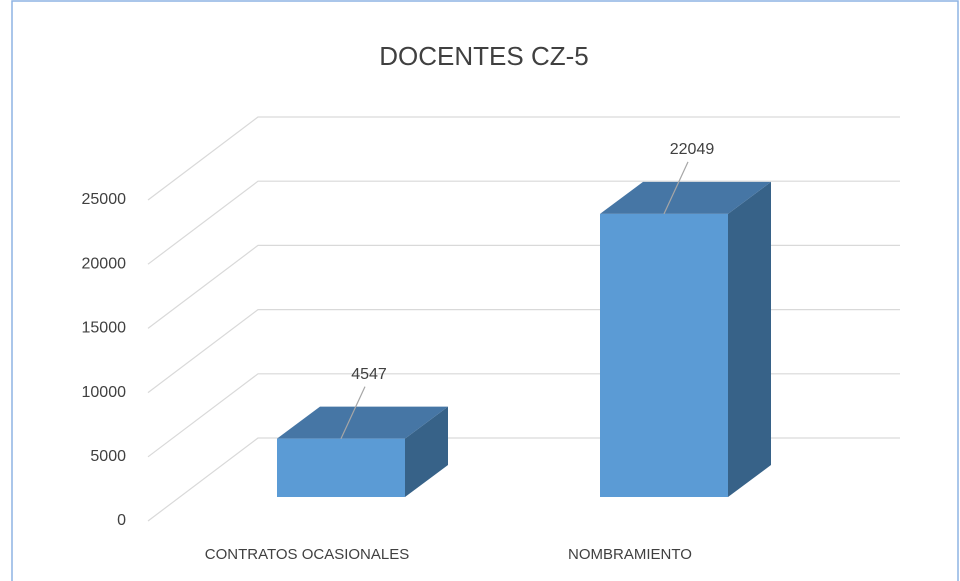  I want to click on data-label: 22049, so click(692, 149).